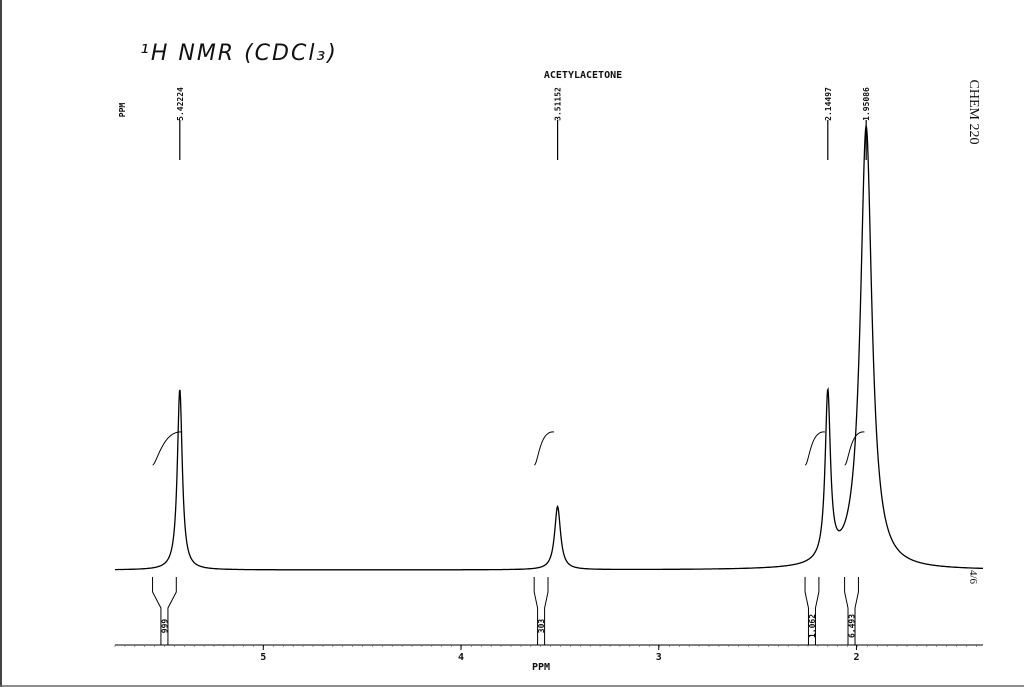 This screenshot has height=687, width=1024. What do you see at coordinates (263, 657) in the screenshot?
I see `x-tick-label: 5` at bounding box center [263, 657].